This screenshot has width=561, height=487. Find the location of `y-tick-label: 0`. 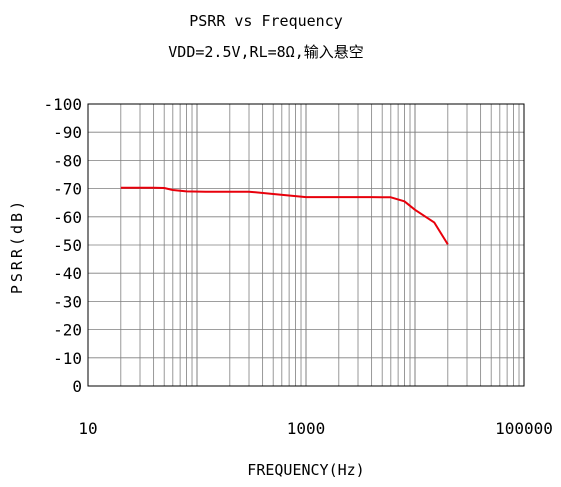

y-tick-label: 0 is located at coordinates (77, 386).